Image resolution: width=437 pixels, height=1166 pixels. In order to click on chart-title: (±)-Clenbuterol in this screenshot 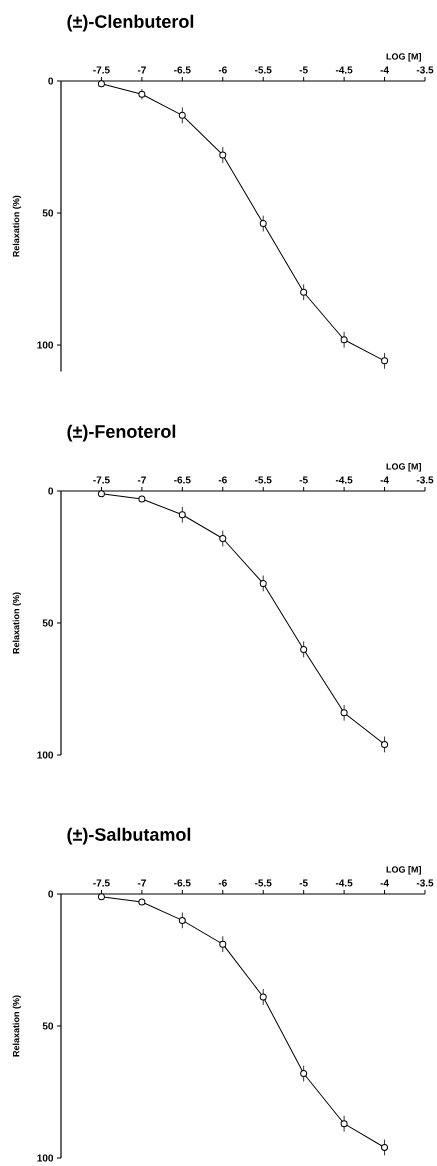, I will do `click(130, 23)`.